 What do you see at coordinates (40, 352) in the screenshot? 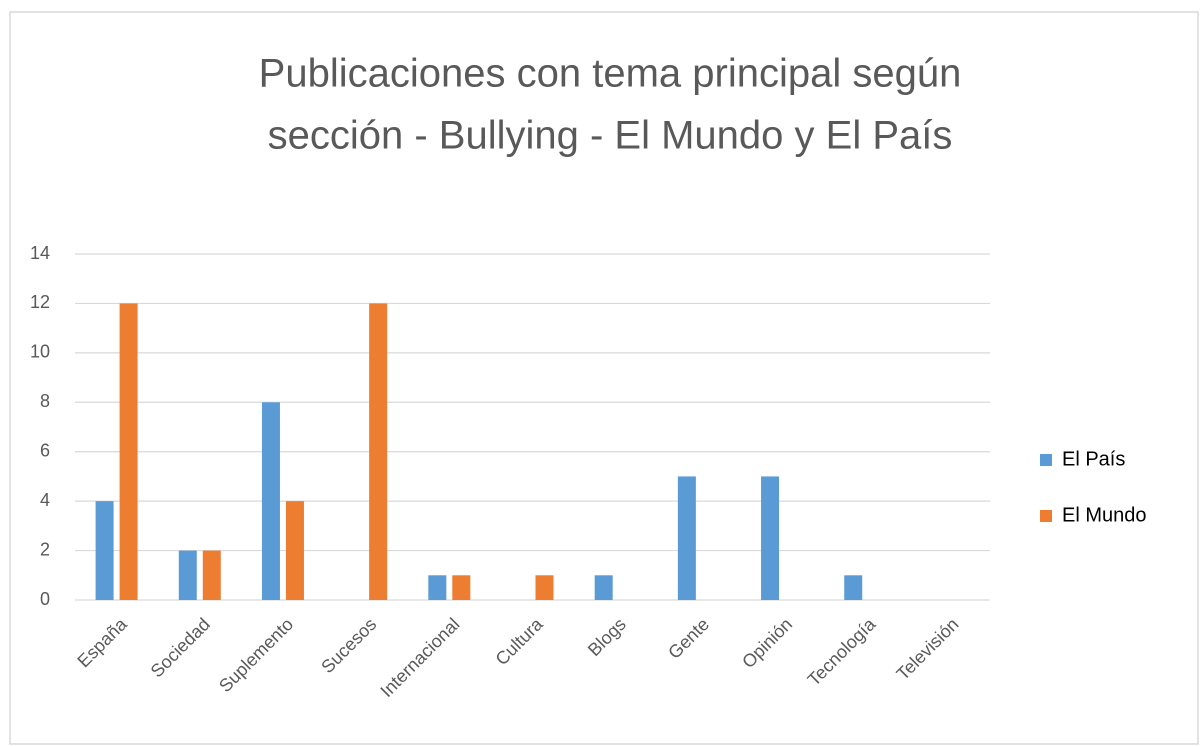
I see `y-tick-label: 10` at bounding box center [40, 352].